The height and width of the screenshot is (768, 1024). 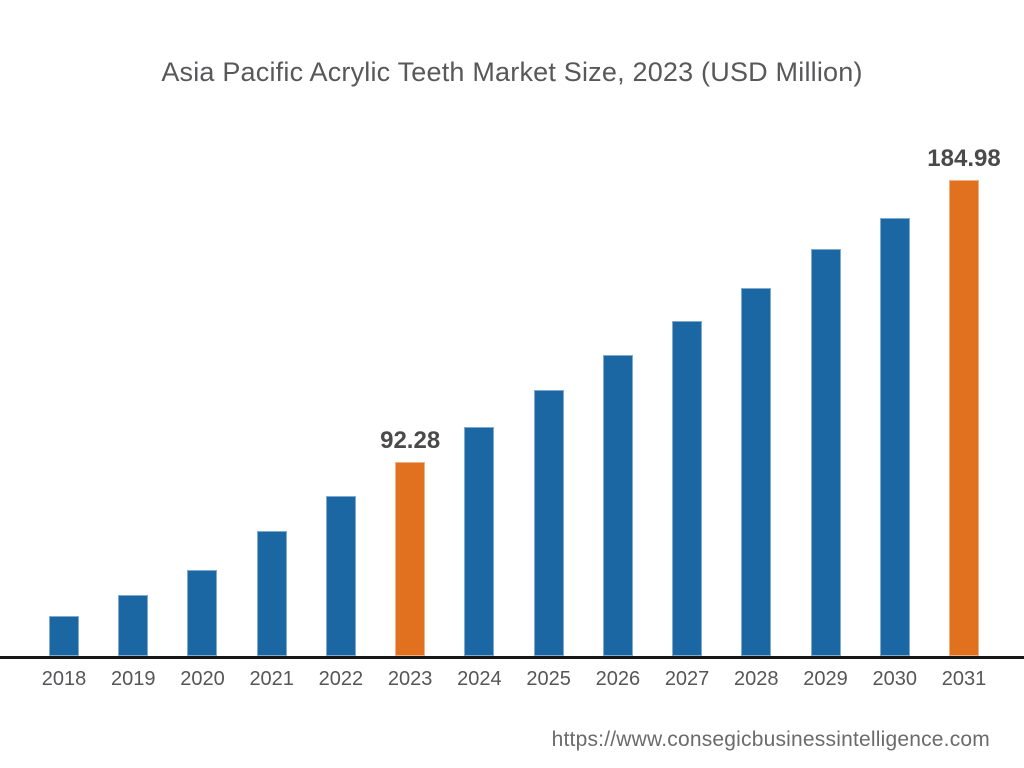 What do you see at coordinates (133, 625) in the screenshot?
I see `bar-2019` at bounding box center [133, 625].